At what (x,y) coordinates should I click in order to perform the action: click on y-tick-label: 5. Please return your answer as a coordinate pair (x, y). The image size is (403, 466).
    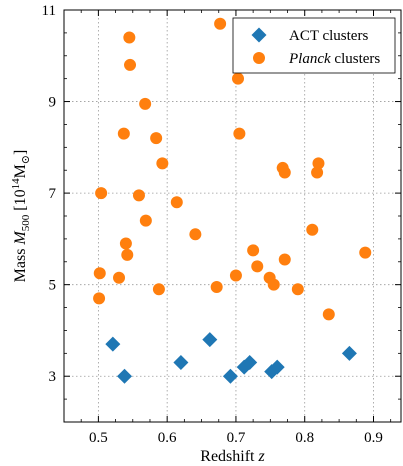
    Looking at the image, I should click on (53, 286).